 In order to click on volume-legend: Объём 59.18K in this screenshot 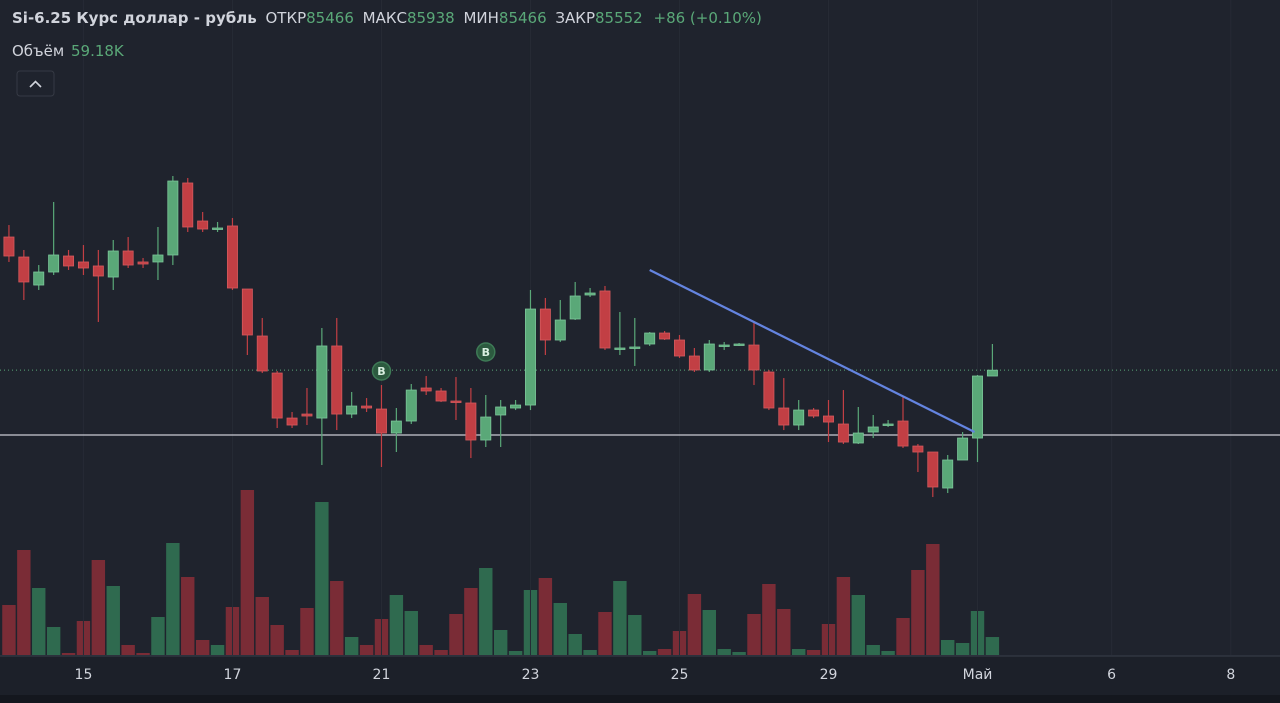, I will do `click(68, 51)`.